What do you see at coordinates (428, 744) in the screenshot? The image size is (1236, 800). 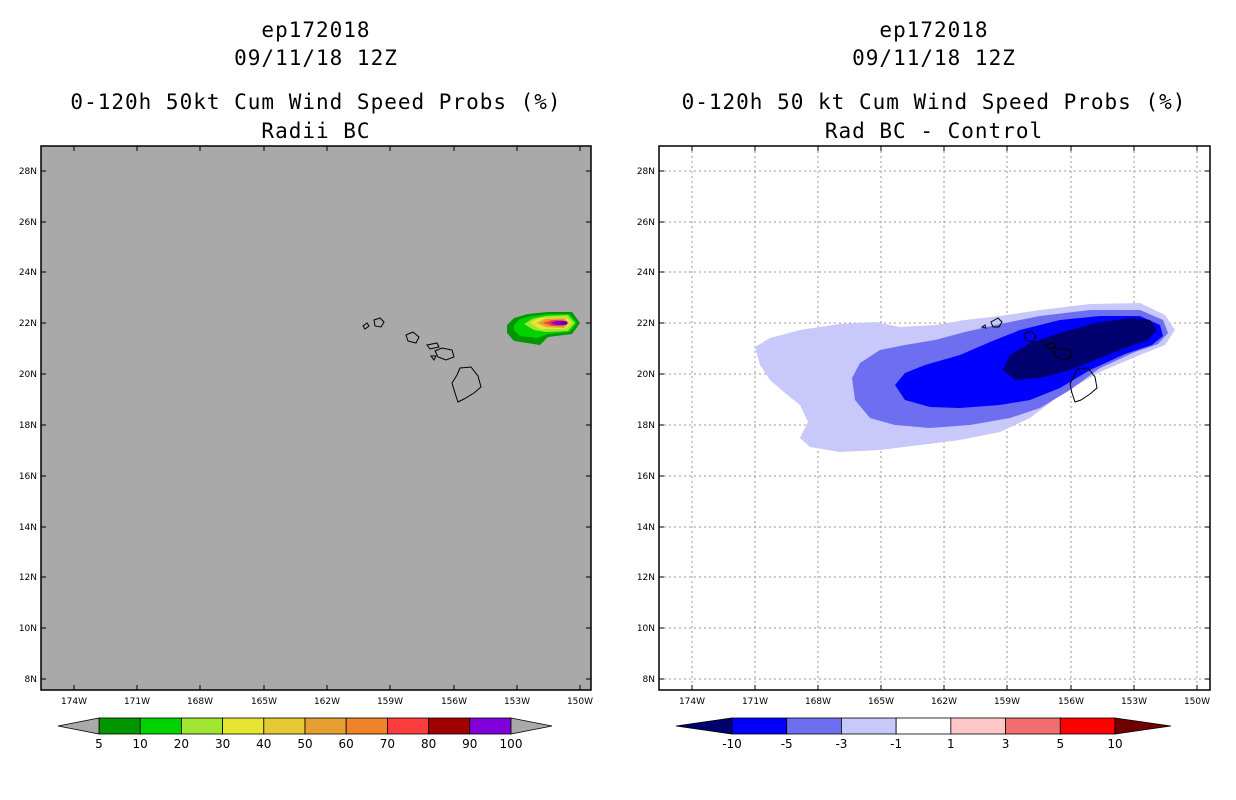 I see `colorbar-label: 80` at bounding box center [428, 744].